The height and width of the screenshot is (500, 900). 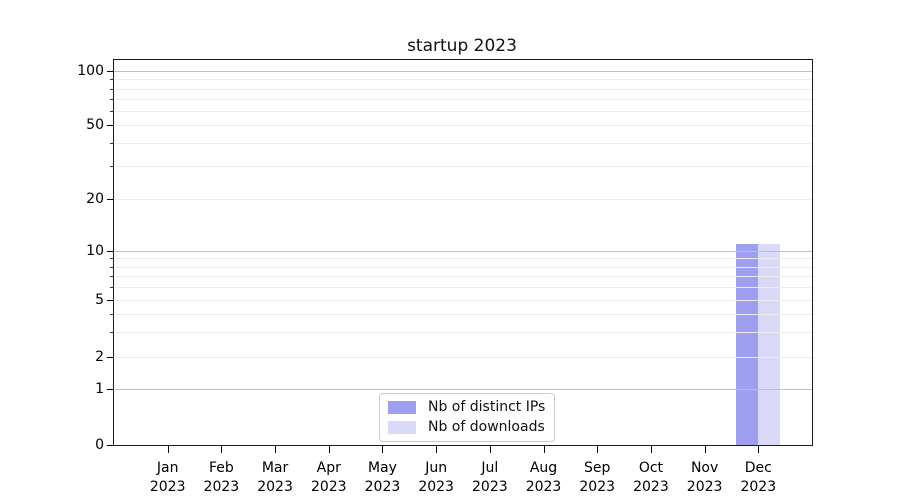 What do you see at coordinates (769, 344) in the screenshot?
I see `bar-nb-of-downloads` at bounding box center [769, 344].